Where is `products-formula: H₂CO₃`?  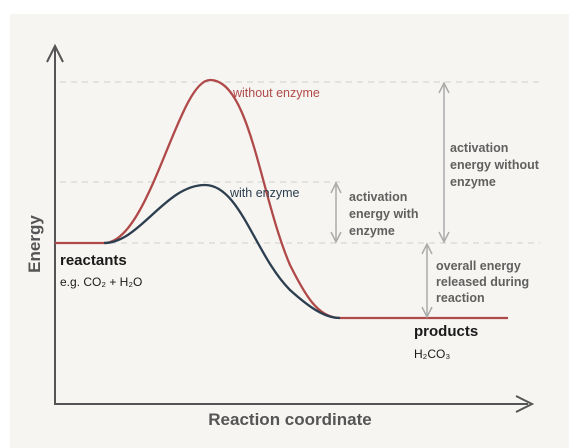 products-formula: H₂CO₃ is located at coordinates (432, 354).